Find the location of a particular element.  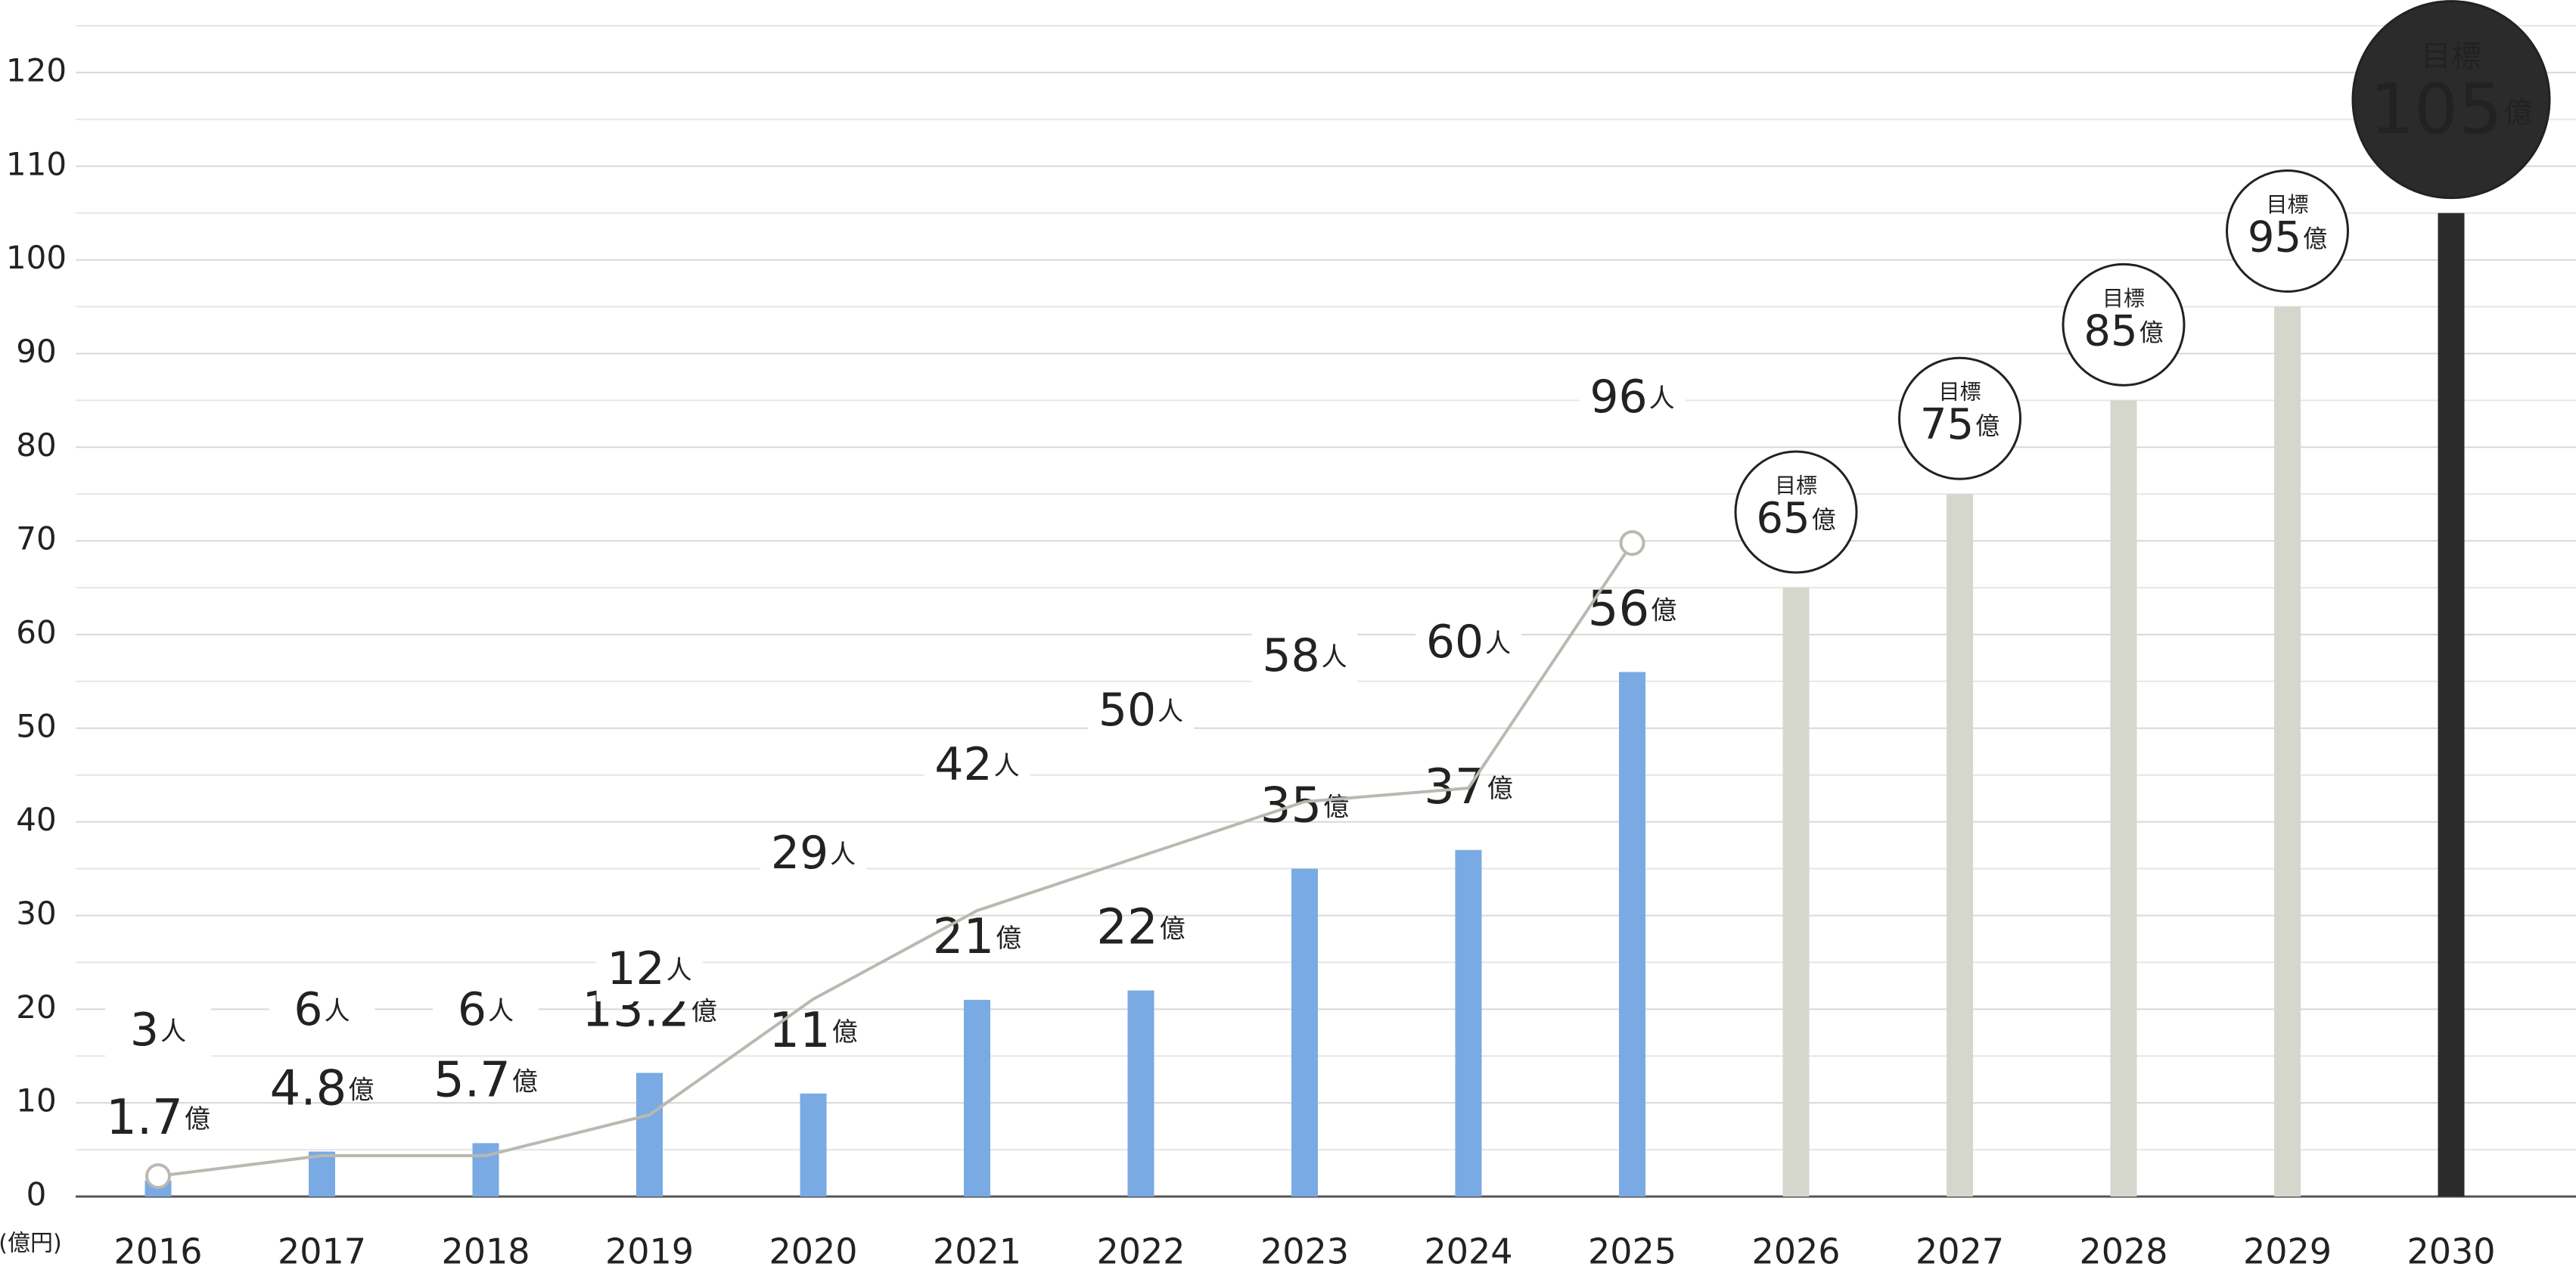

line-value-label: 3人 is located at coordinates (158, 1030).